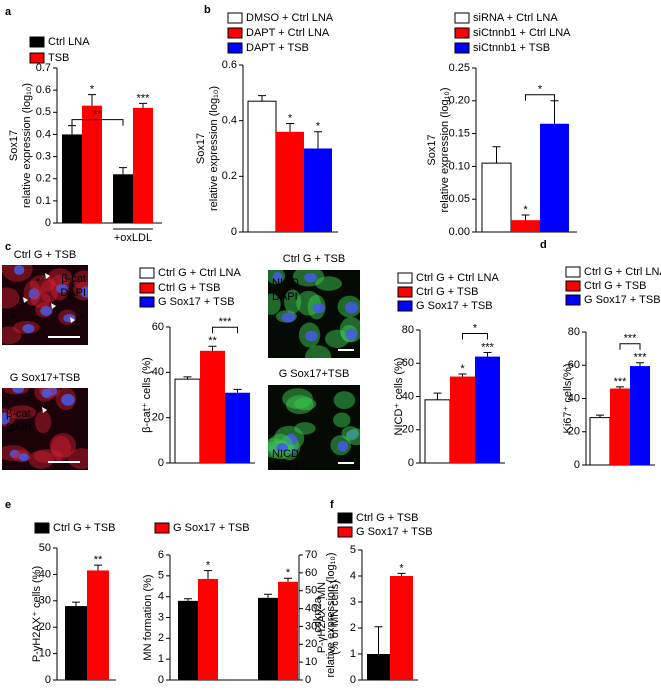 The image size is (661, 690). I want to click on y-tick-label: 0.25, so click(459, 68).